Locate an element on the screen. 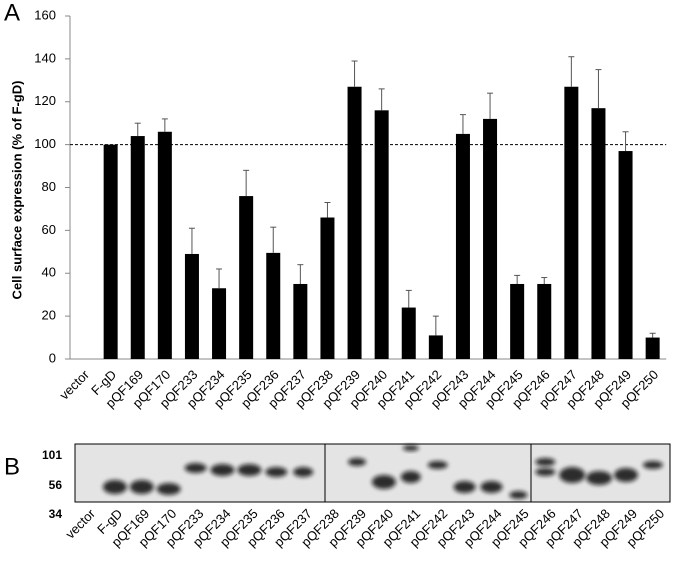 This screenshot has width=675, height=569. y-tick-label: 140 is located at coordinates (45, 57).